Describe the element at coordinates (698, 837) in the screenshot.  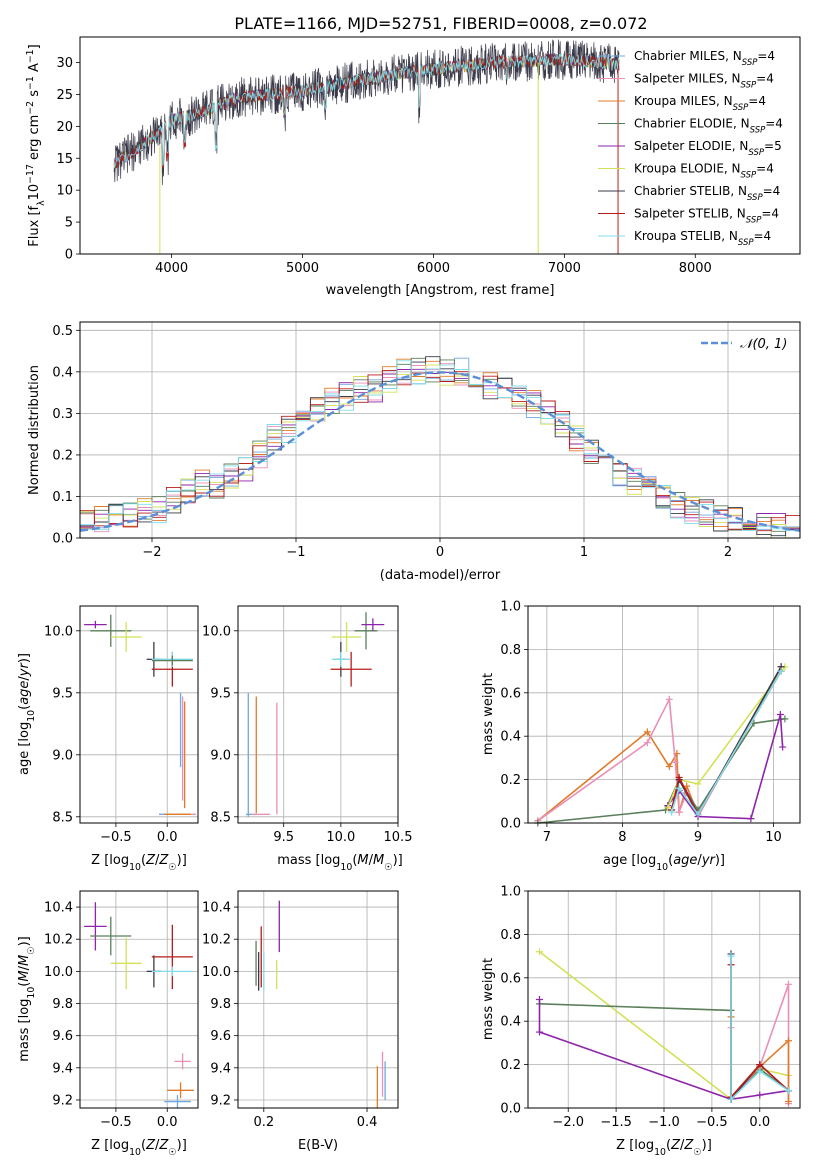
I see `x-tick-label: 9` at that location.